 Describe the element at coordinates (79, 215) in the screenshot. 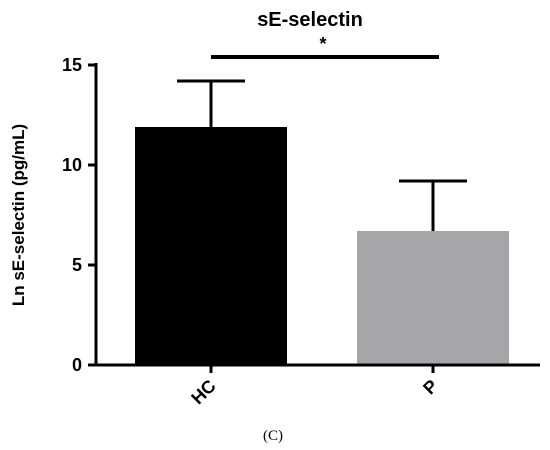

I see `y-ticks-group: 0 5 10 15` at that location.